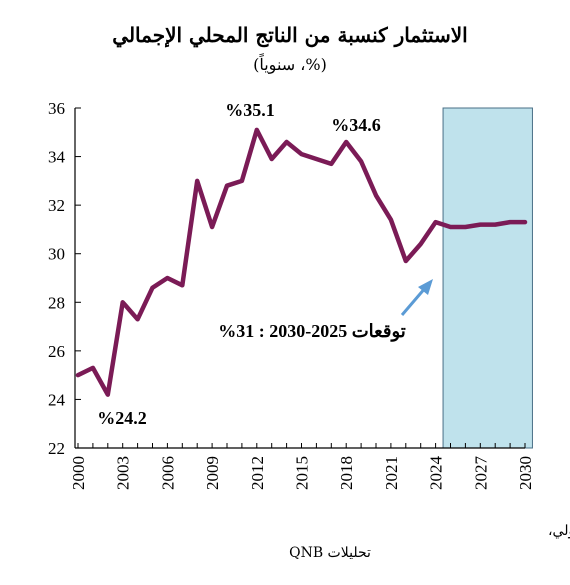 The width and height of the screenshot is (570, 585). I want to click on x-tick-label: 2030, so click(525, 473).